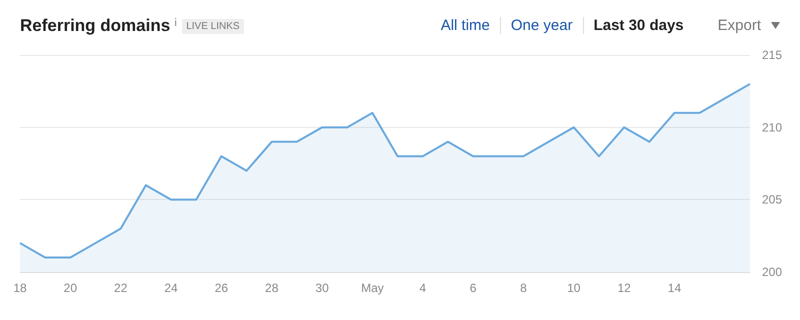  What do you see at coordinates (772, 199) in the screenshot?
I see `y-tick-label: 205` at bounding box center [772, 199].